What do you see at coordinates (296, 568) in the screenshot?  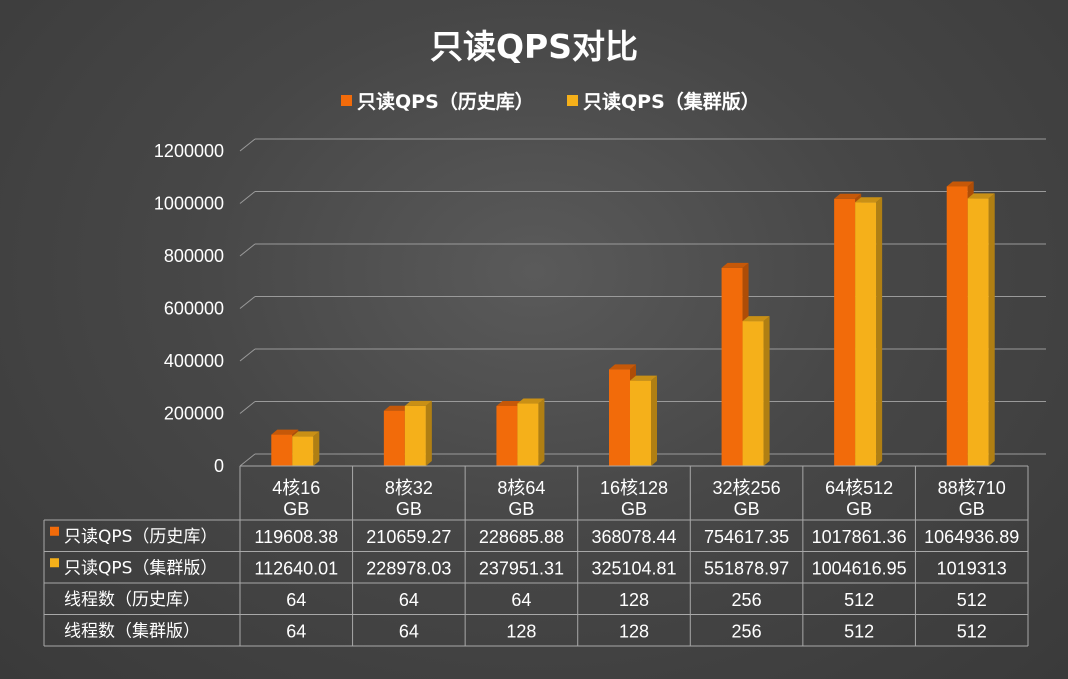 I see `table-cell: 112640.01` at bounding box center [296, 568].